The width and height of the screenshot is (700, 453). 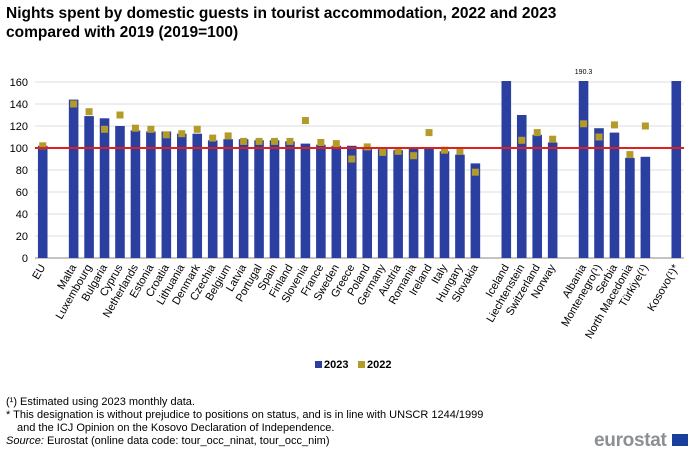 What do you see at coordinates (25, 441) in the screenshot?
I see `source-prefix: Source:` at bounding box center [25, 441].